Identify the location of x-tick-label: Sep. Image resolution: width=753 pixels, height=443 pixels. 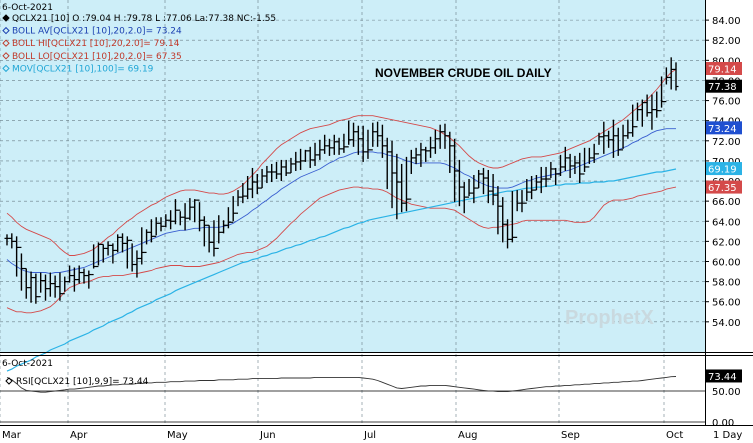
(570, 435).